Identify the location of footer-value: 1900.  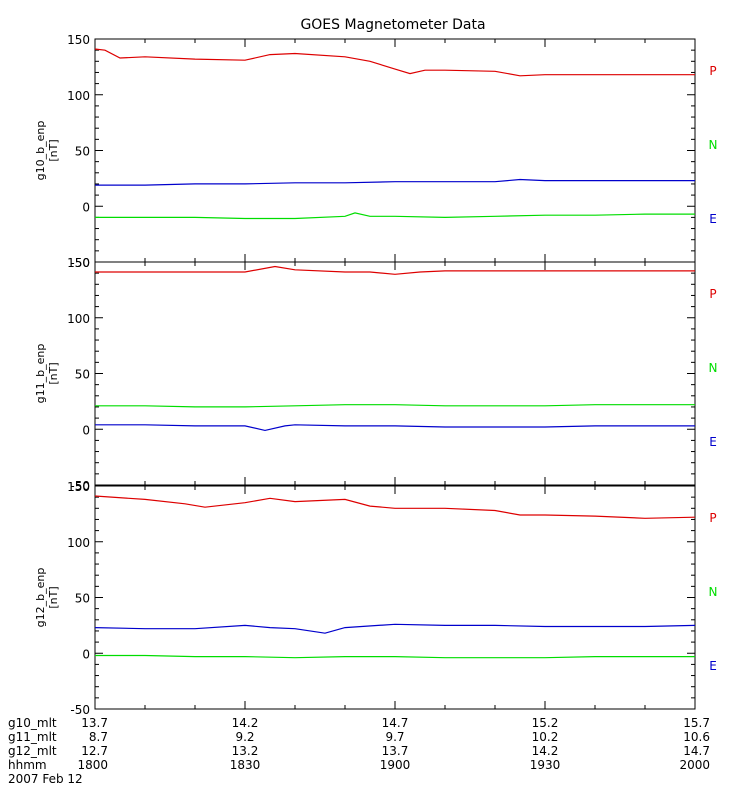
(395, 765).